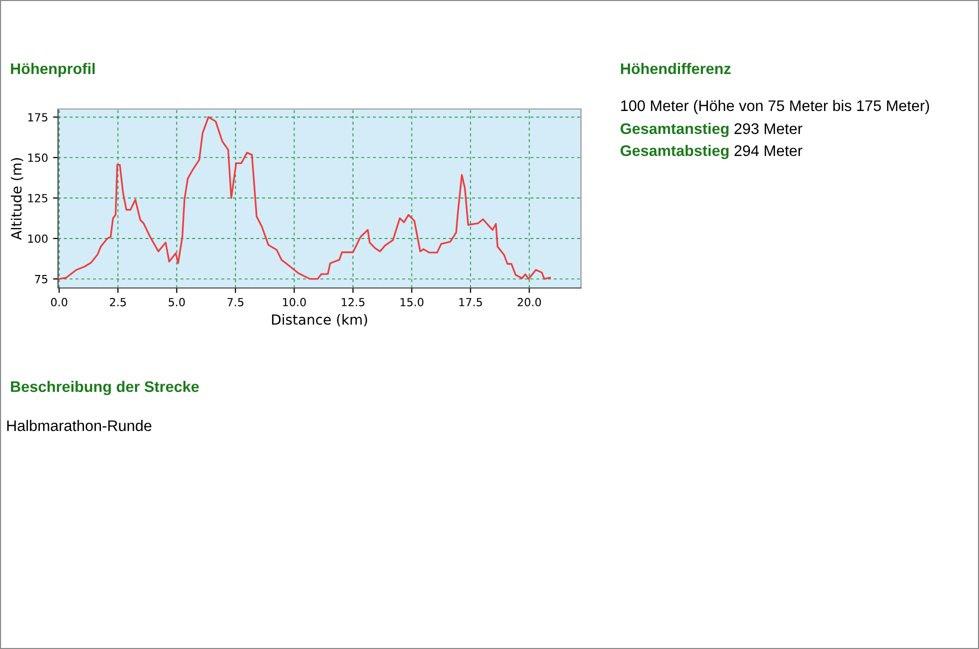 The height and width of the screenshot is (649, 979). What do you see at coordinates (529, 302) in the screenshot?
I see `x-tick-label: 20.0` at bounding box center [529, 302].